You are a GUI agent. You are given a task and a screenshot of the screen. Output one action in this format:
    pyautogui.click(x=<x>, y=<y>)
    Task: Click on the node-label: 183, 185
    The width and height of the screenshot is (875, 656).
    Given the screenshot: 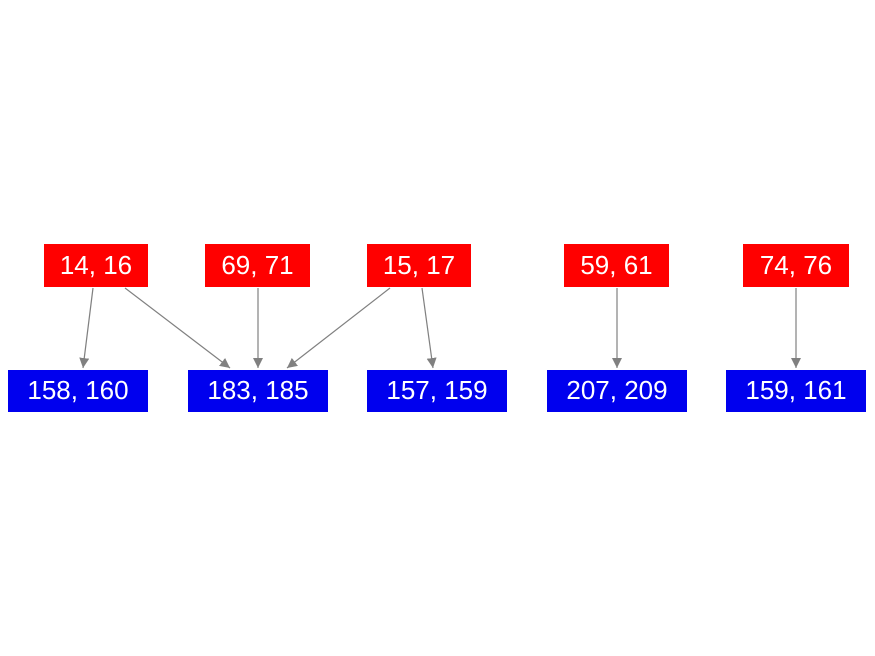 What is the action you would take?
    pyautogui.click(x=257, y=390)
    